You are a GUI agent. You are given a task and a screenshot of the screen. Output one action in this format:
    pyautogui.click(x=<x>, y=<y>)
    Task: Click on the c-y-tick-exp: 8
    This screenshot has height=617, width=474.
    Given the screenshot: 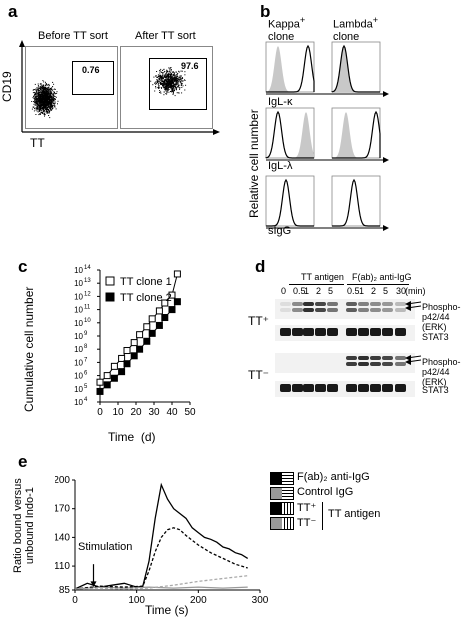 What is the action you would take?
    pyautogui.click(x=86, y=347)
    